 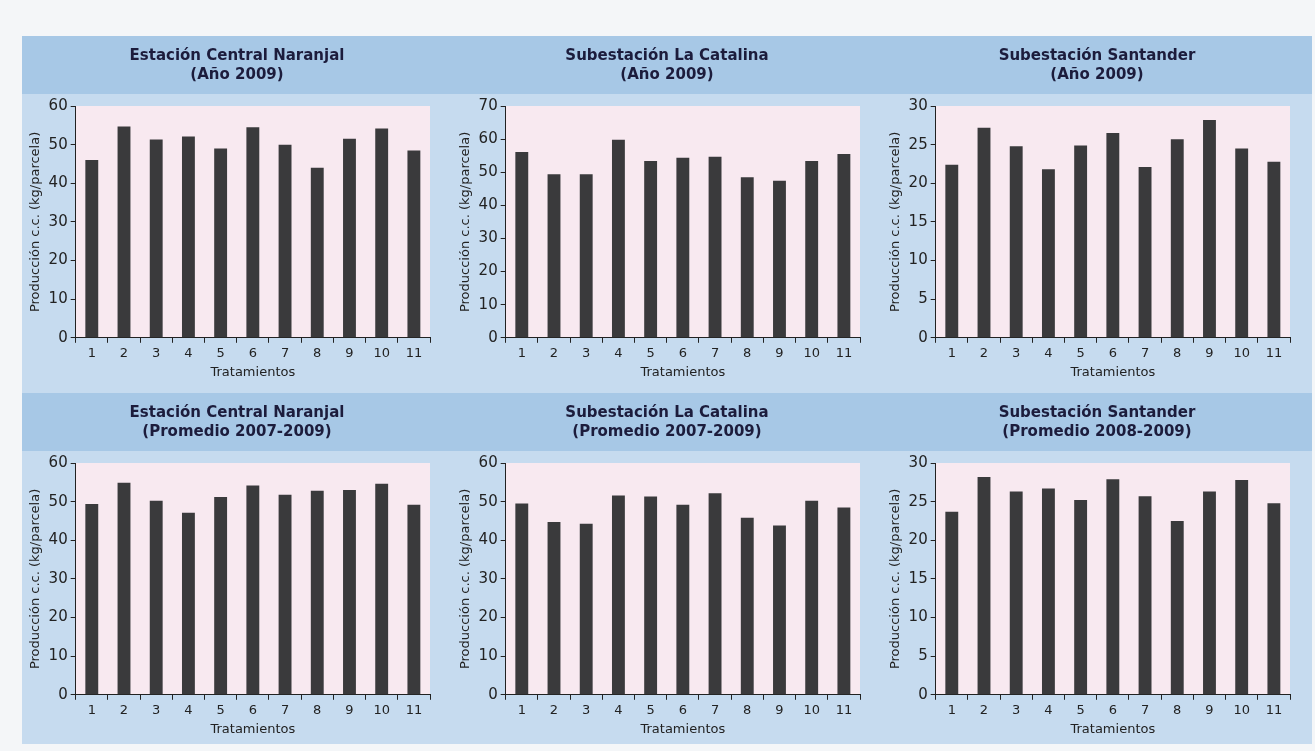 What do you see at coordinates (488, 104) in the screenshot?
I see `y-tick-label: 70` at bounding box center [488, 104].